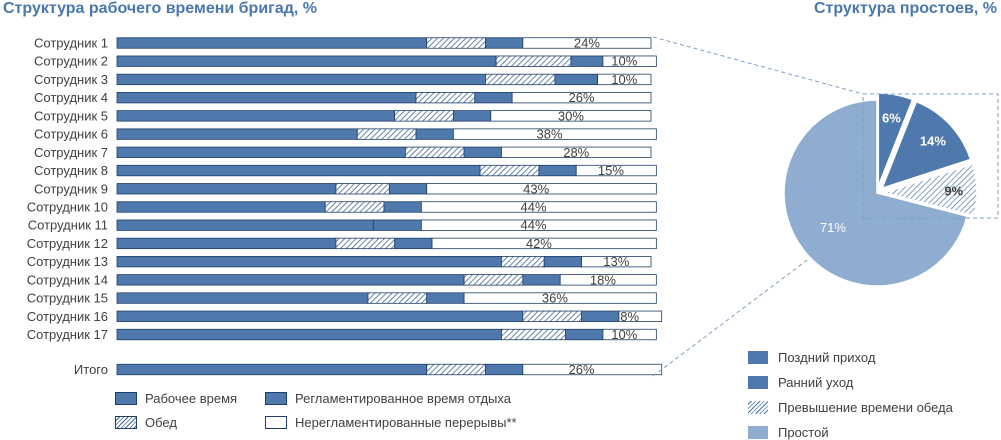  I want to click on bar-data-label: 36%, so click(555, 298).